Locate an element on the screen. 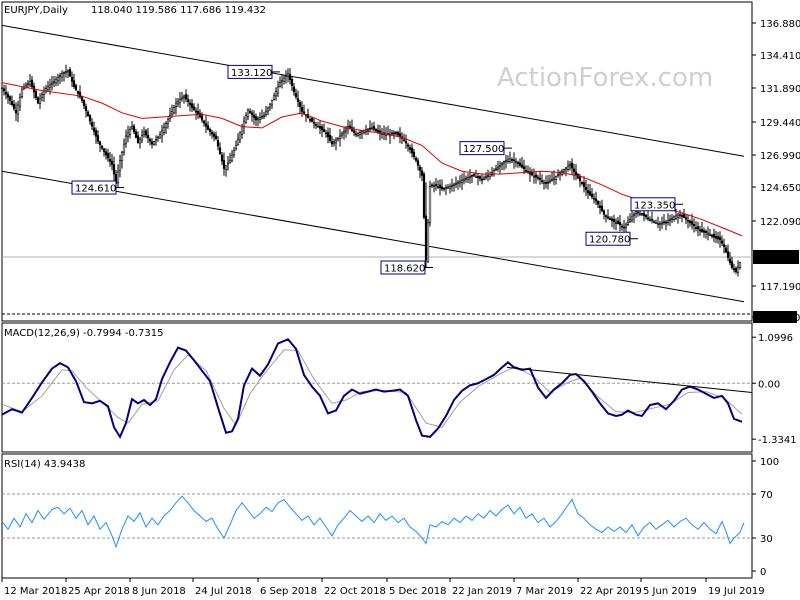  price-panel-symbol: EURJPY,Daily is located at coordinates (36, 10).